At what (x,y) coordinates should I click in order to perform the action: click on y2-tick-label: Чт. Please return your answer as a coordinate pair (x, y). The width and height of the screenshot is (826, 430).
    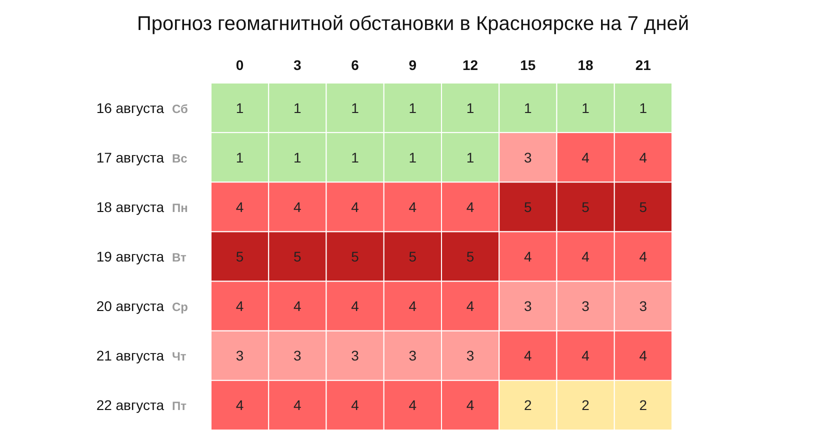
    Looking at the image, I should click on (179, 357).